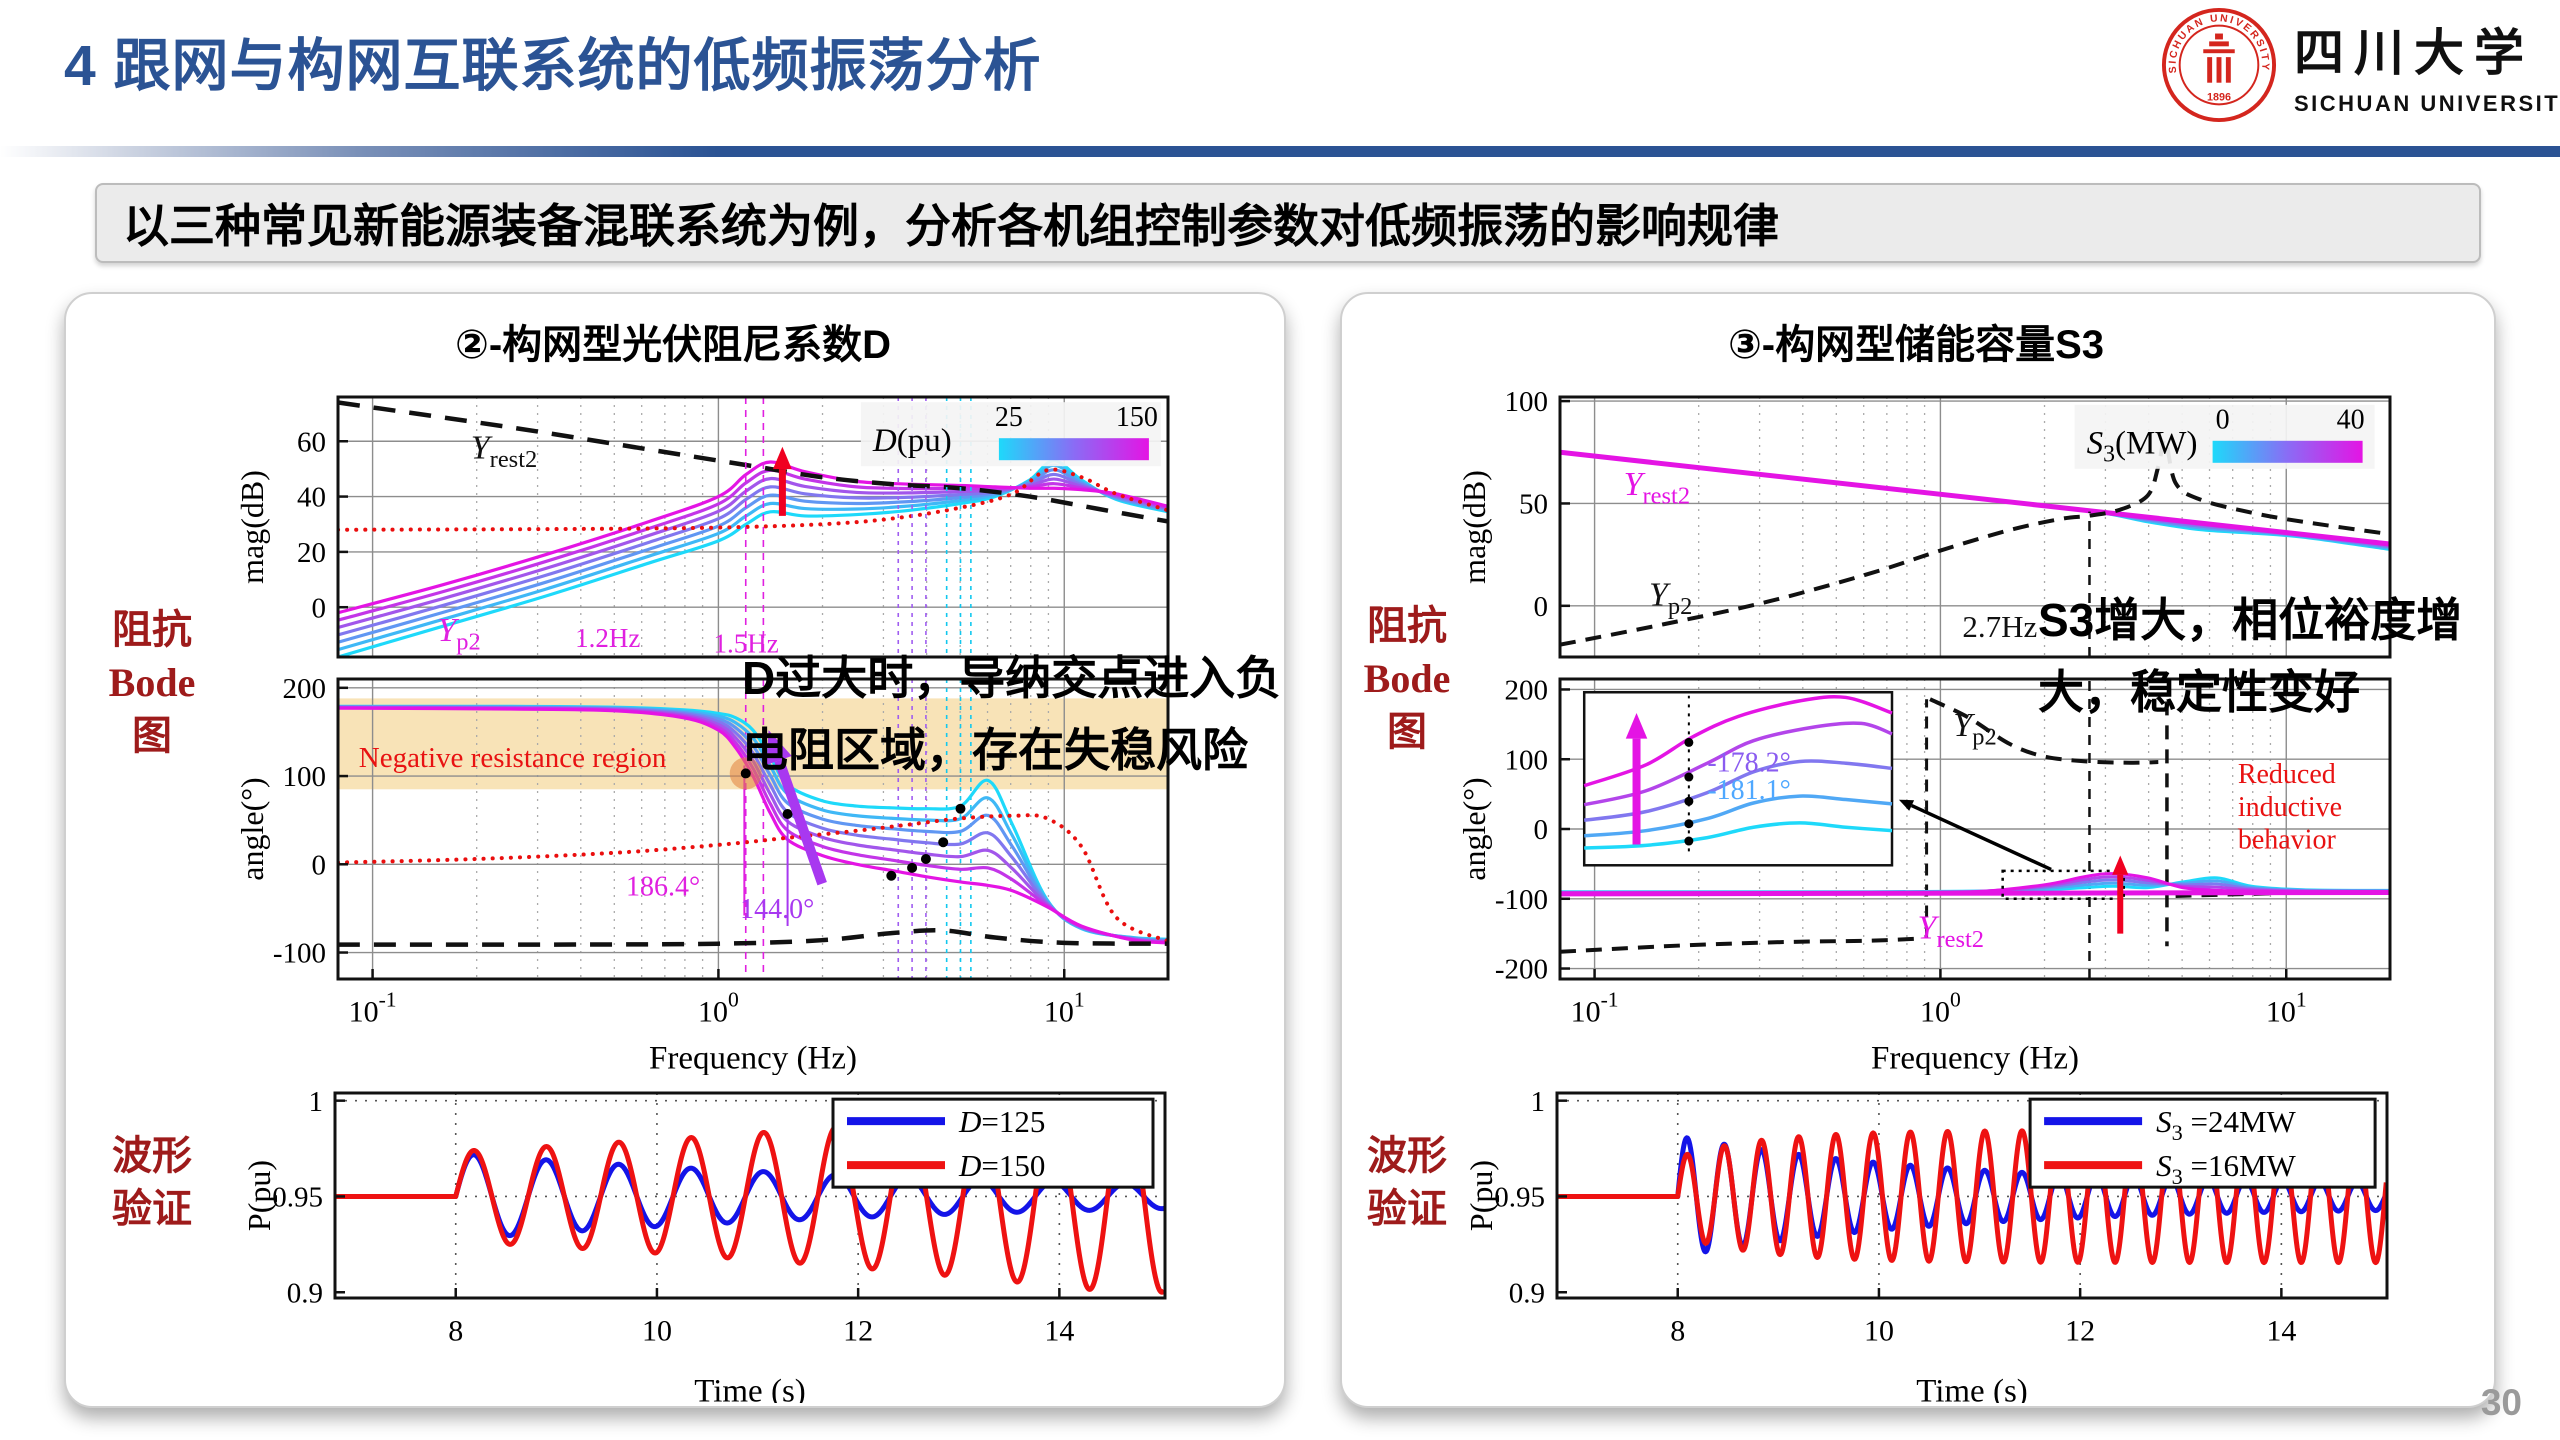  Describe the element at coordinates (1916, 345) in the screenshot. I see `right-panel-title: ③-构网型储能容量S3` at that location.